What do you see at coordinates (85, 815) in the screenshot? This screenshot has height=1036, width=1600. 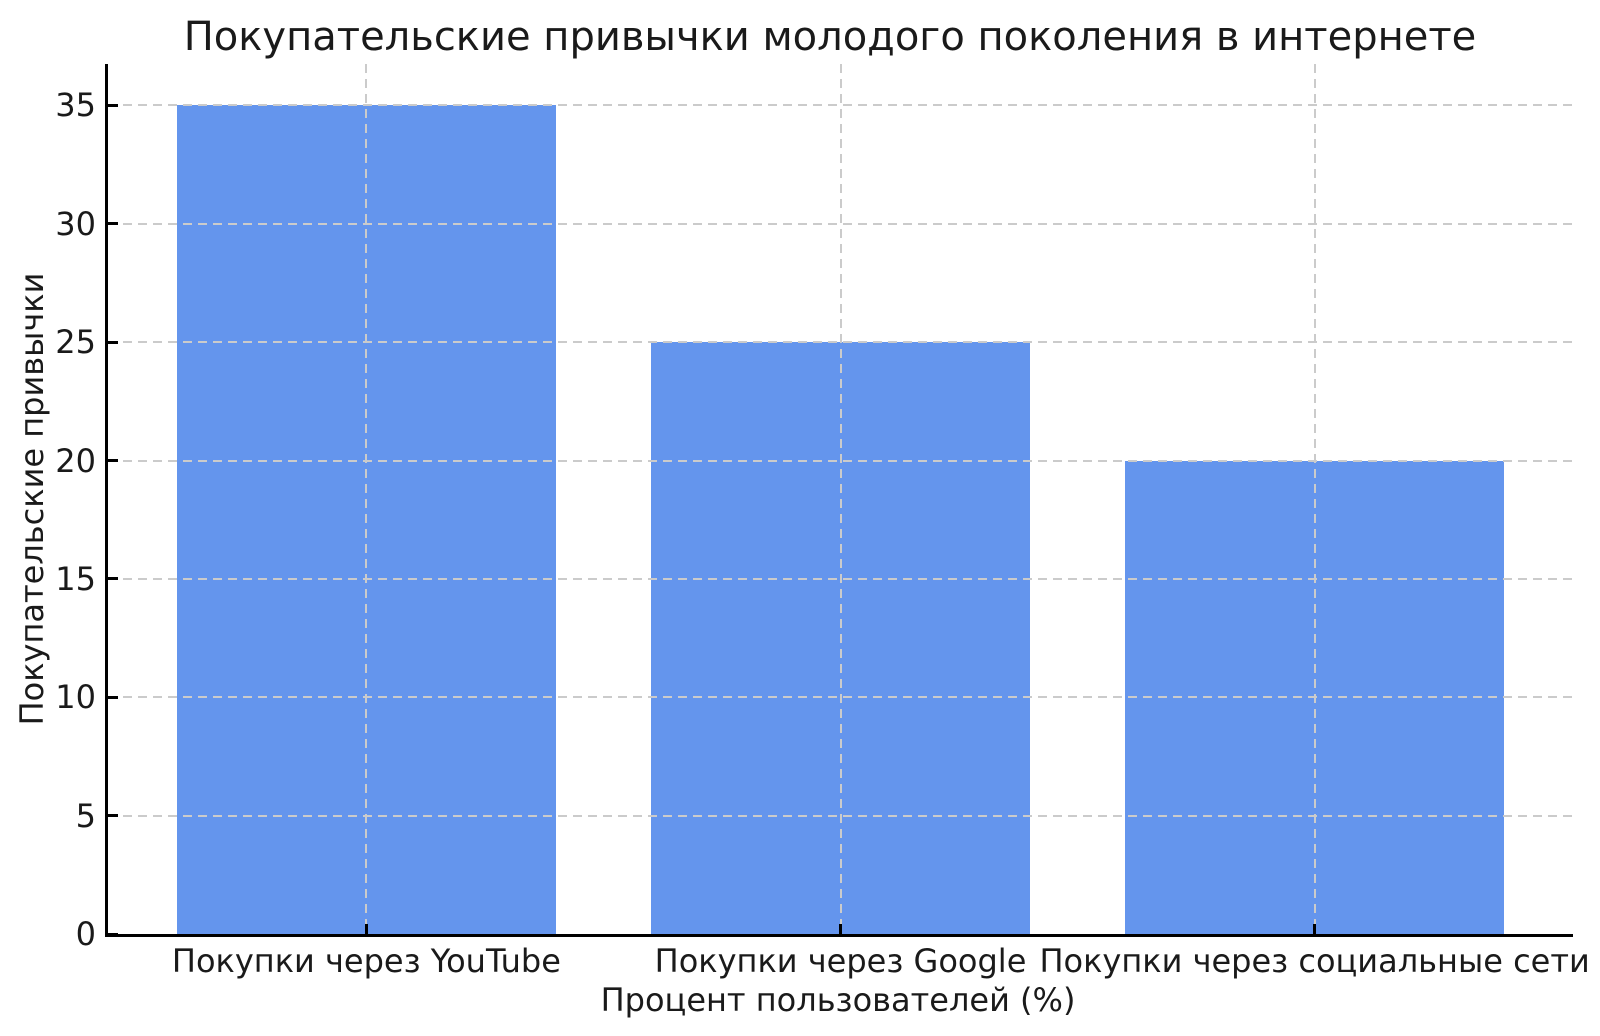 I see `y-tick-label: 5` at bounding box center [85, 815].